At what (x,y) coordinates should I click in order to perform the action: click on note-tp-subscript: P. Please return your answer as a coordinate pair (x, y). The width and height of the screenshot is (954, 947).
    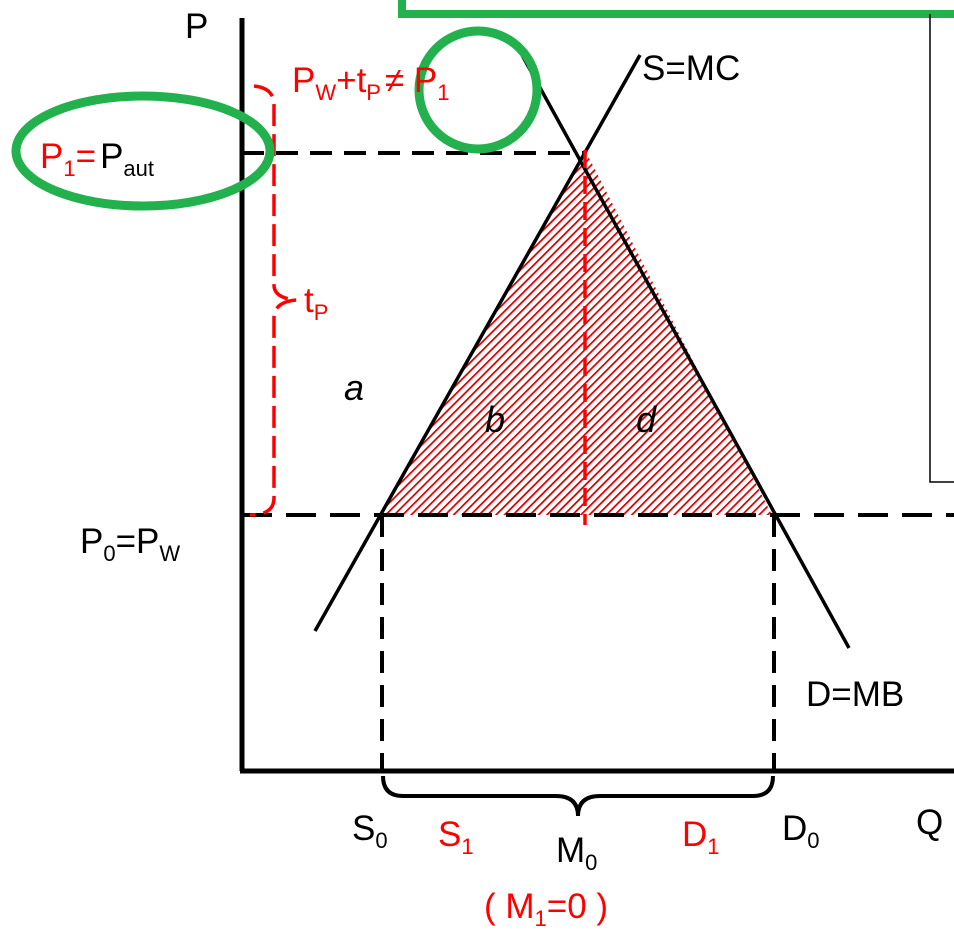
    Looking at the image, I should click on (373, 92).